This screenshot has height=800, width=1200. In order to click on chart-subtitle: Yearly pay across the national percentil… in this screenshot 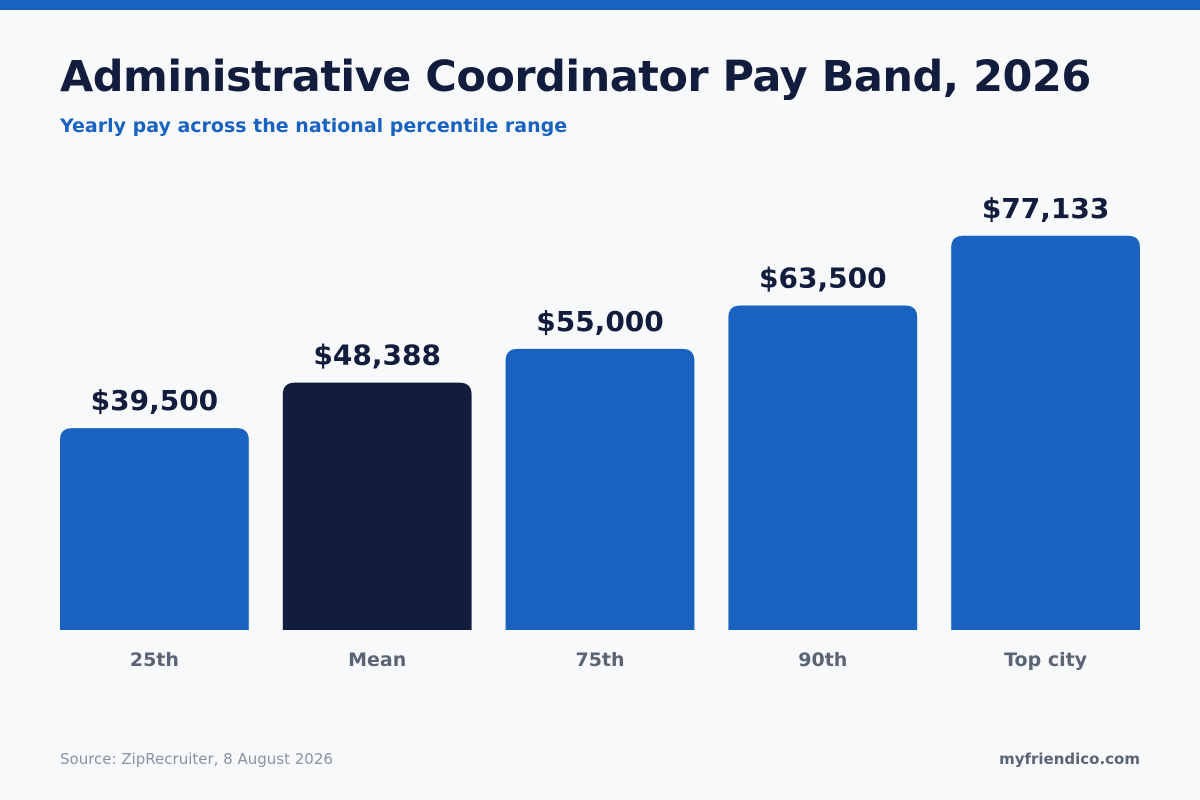, I will do `click(314, 126)`.